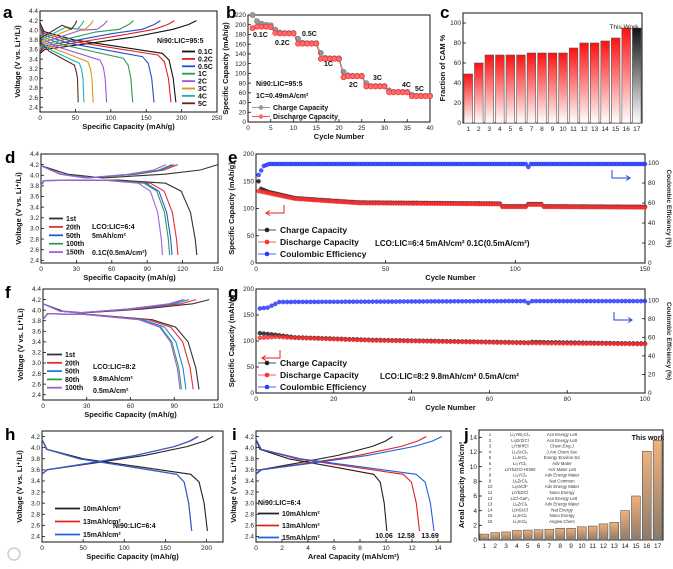 This screenshot has width=673, height=569. Describe the element at coordinates (34, 154) in the screenshot. I see `y-tick-label: 4.4` at that location.